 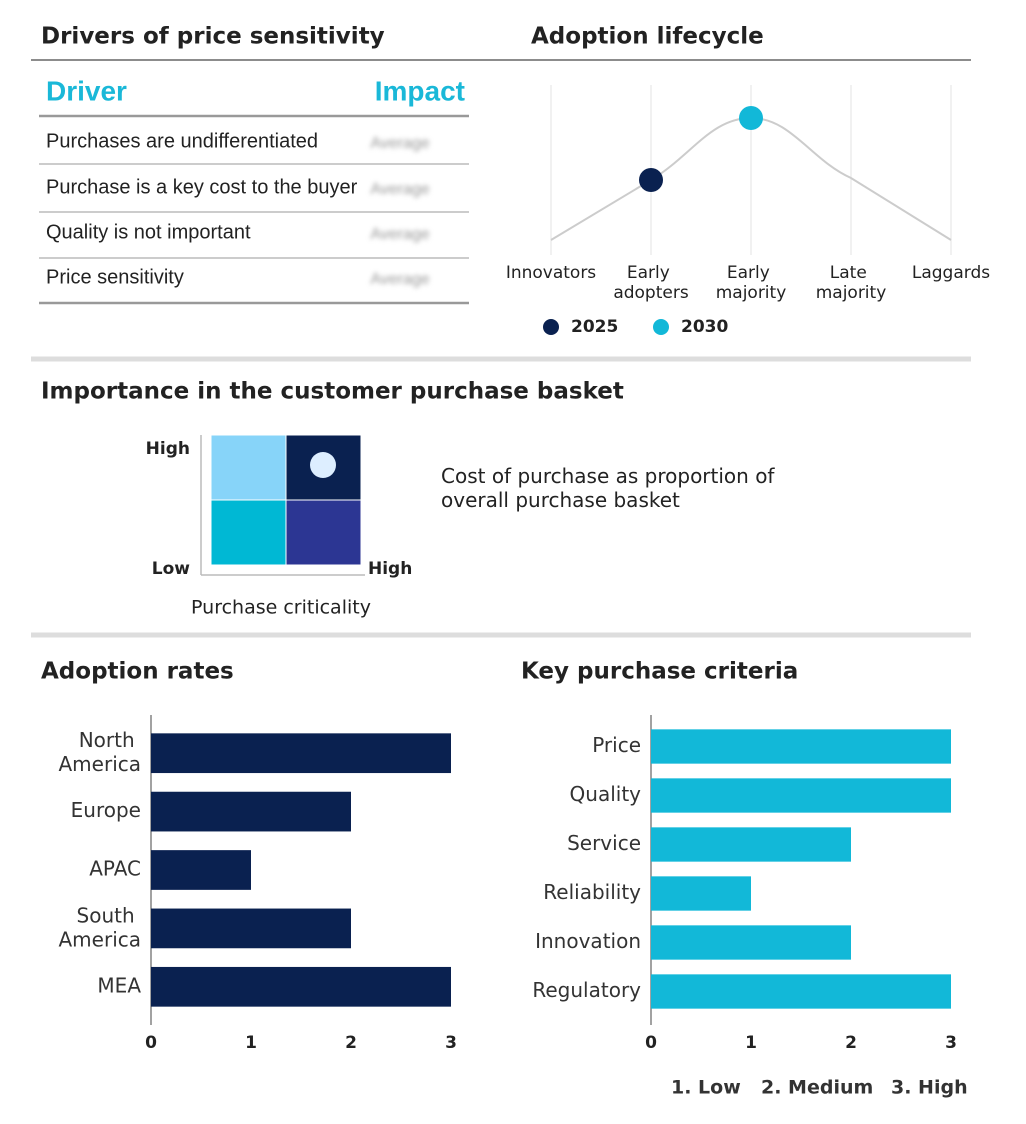 What do you see at coordinates (606, 794) in the screenshot?
I see `y-tick-label: Quality` at bounding box center [606, 794].